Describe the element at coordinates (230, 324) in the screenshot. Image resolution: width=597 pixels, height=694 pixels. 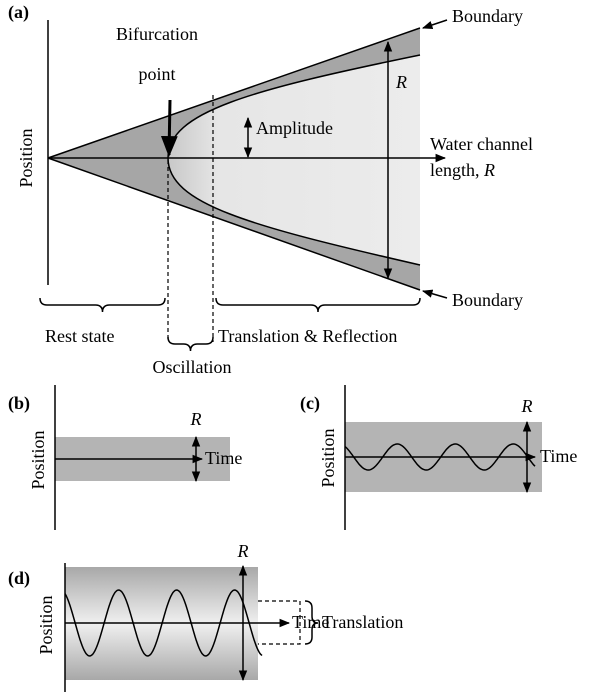
I see `regime-braces` at that location.